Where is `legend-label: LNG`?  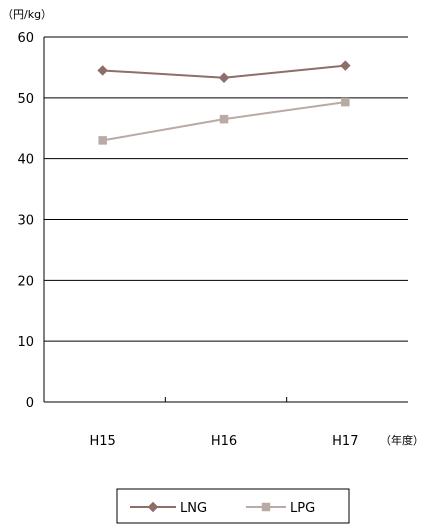
legend-label: LNG is located at coordinates (193, 508).